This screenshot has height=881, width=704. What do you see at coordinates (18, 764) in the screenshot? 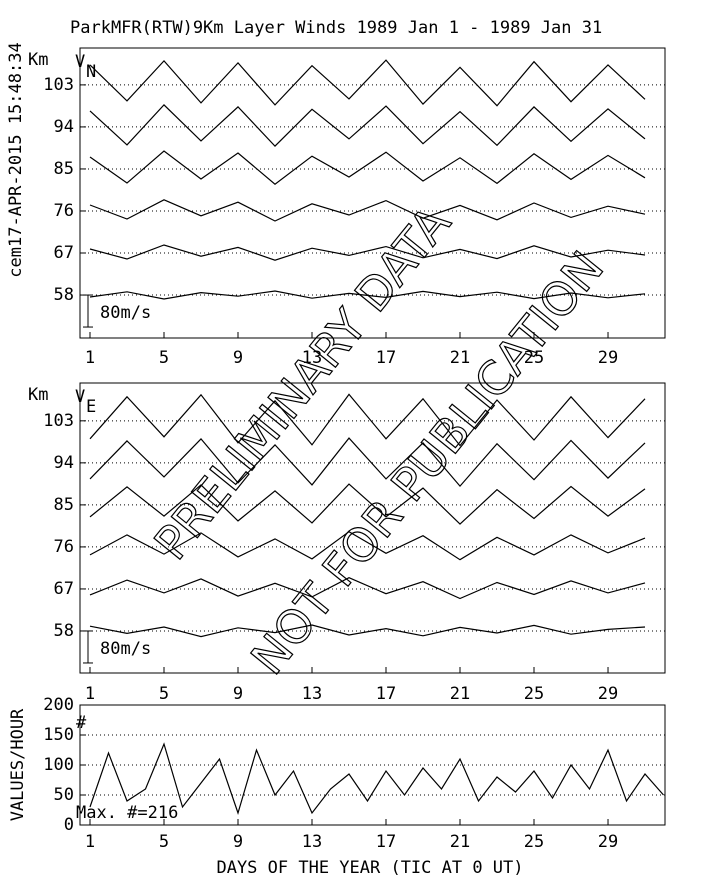
I see `y-axis-label: VALUES/HOUR` at bounding box center [18, 764].